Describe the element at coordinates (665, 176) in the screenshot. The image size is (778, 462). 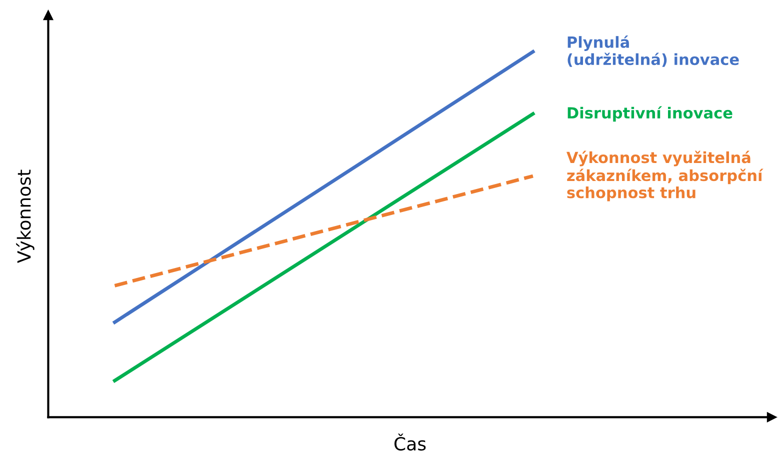
I see `text: Výkonnost využitelná zákazníkem, absorpční schopnost trhu` at that location.